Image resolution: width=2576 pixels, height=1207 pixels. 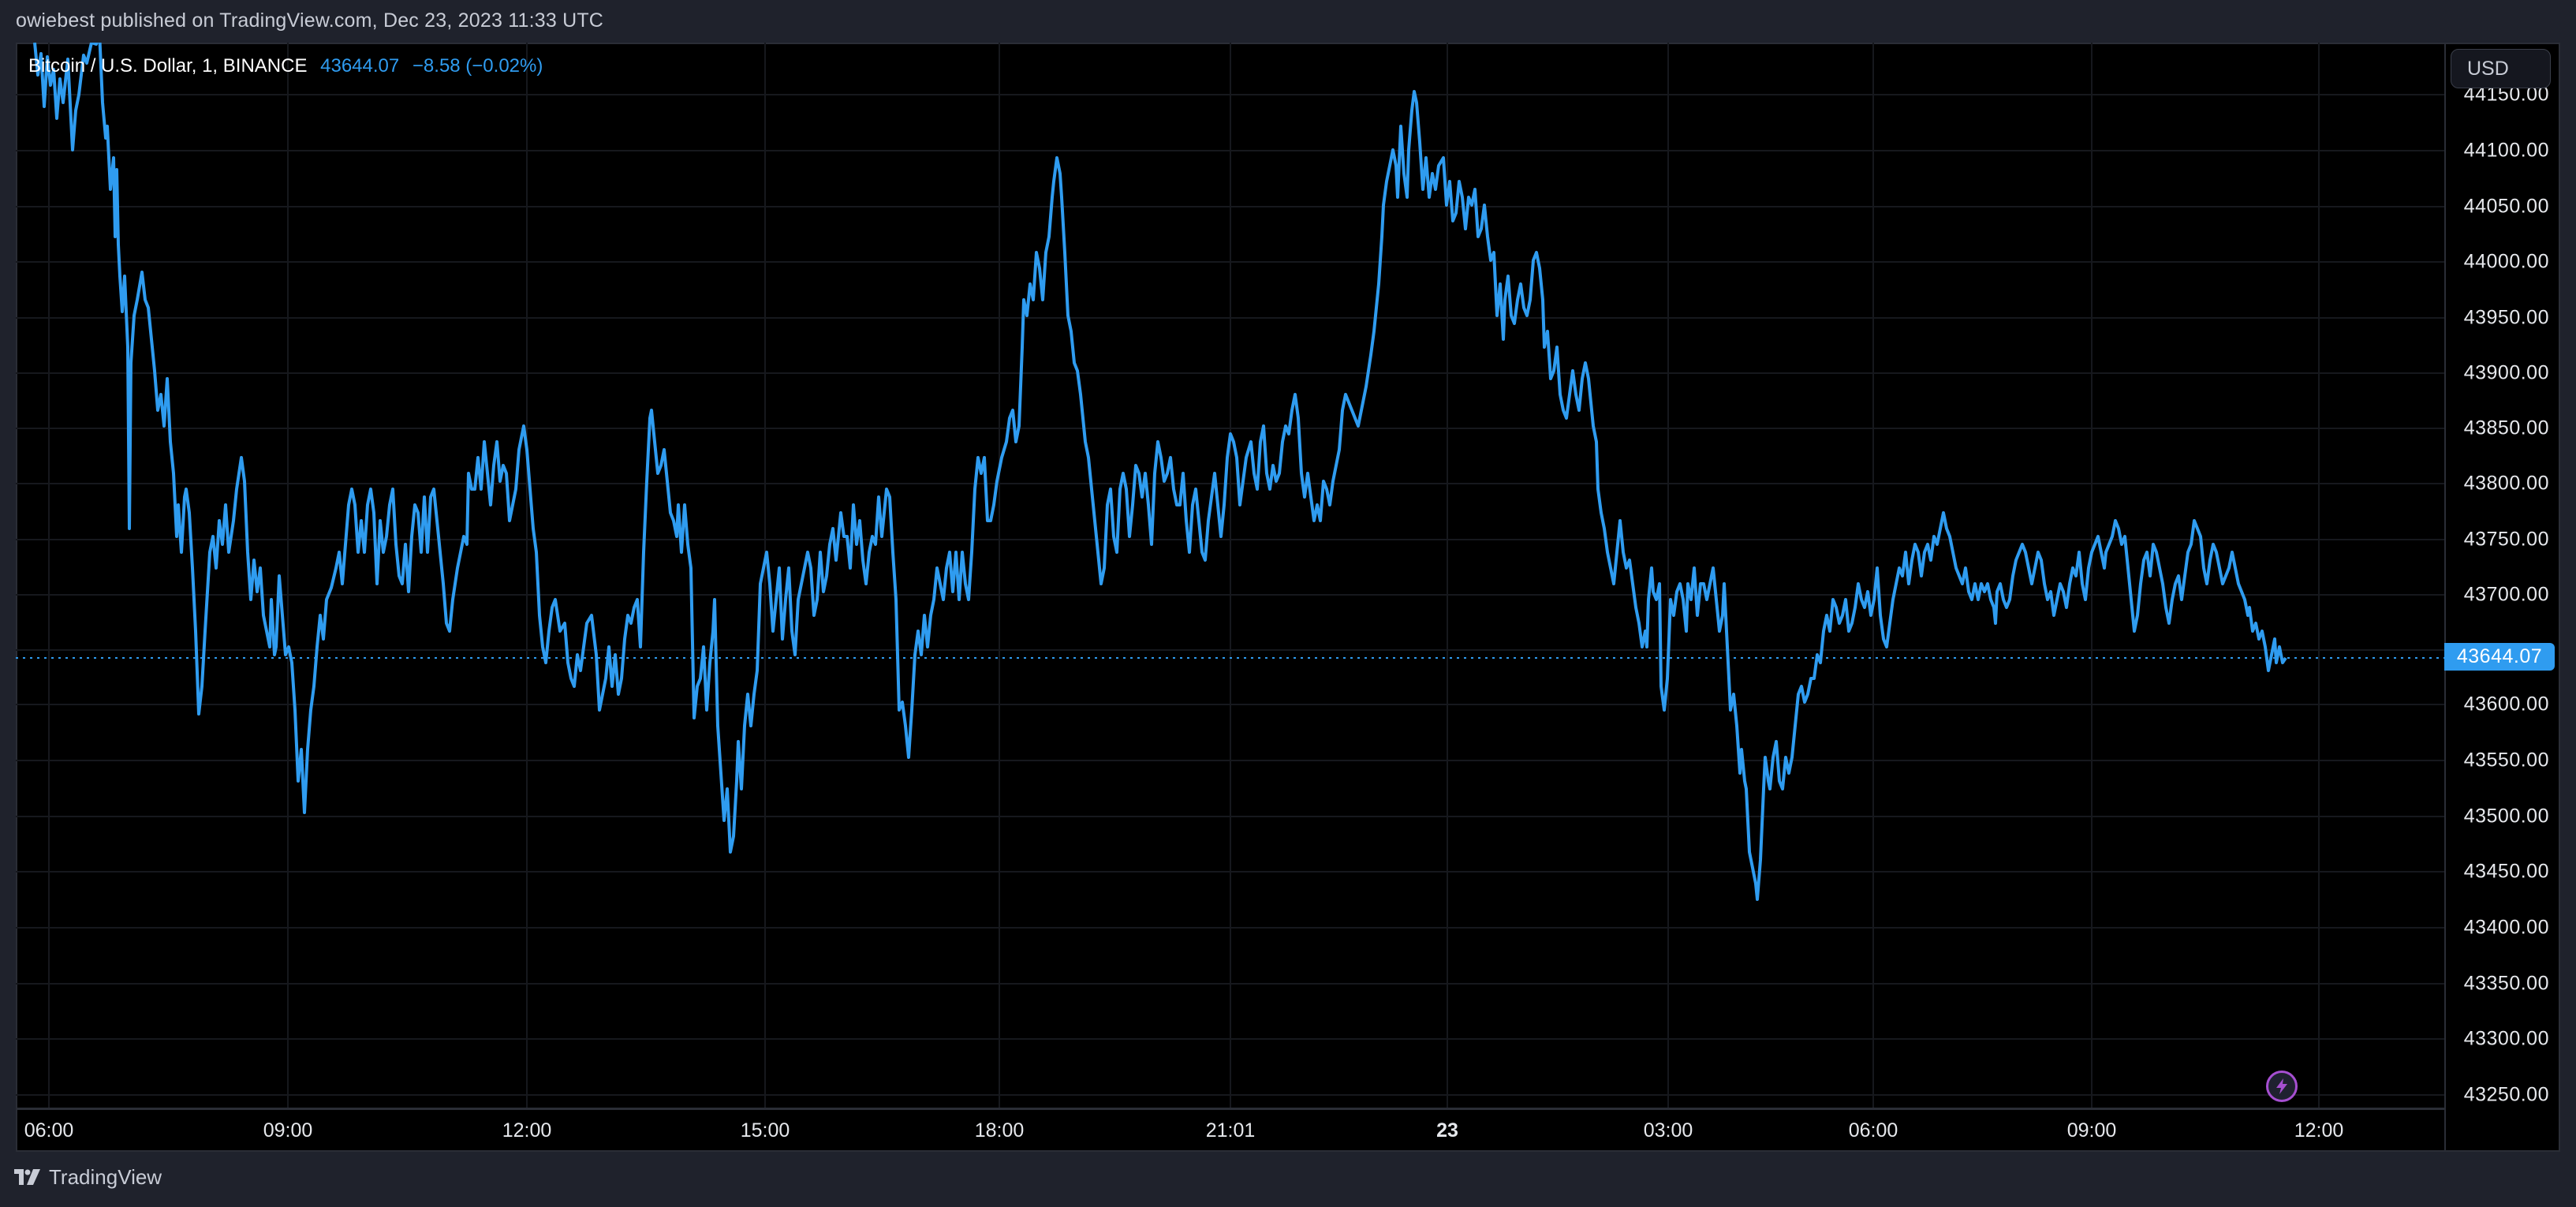 I want to click on tradingview-logo-icon, so click(x=27, y=1176).